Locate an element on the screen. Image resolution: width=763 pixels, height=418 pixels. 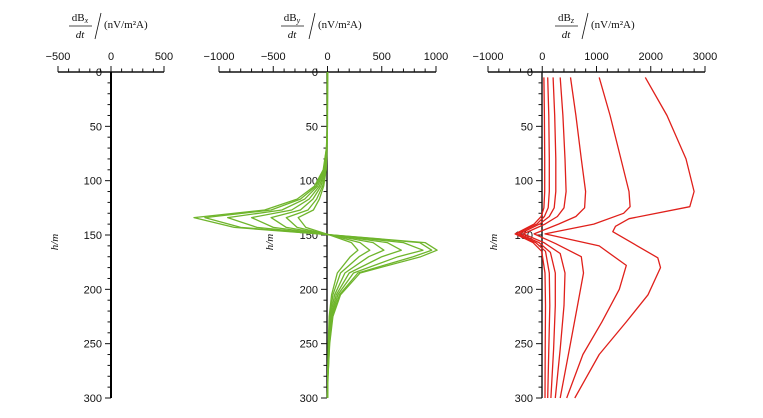
panel-title: dBy dt (nV/m²A) is located at coordinates (321, 26).